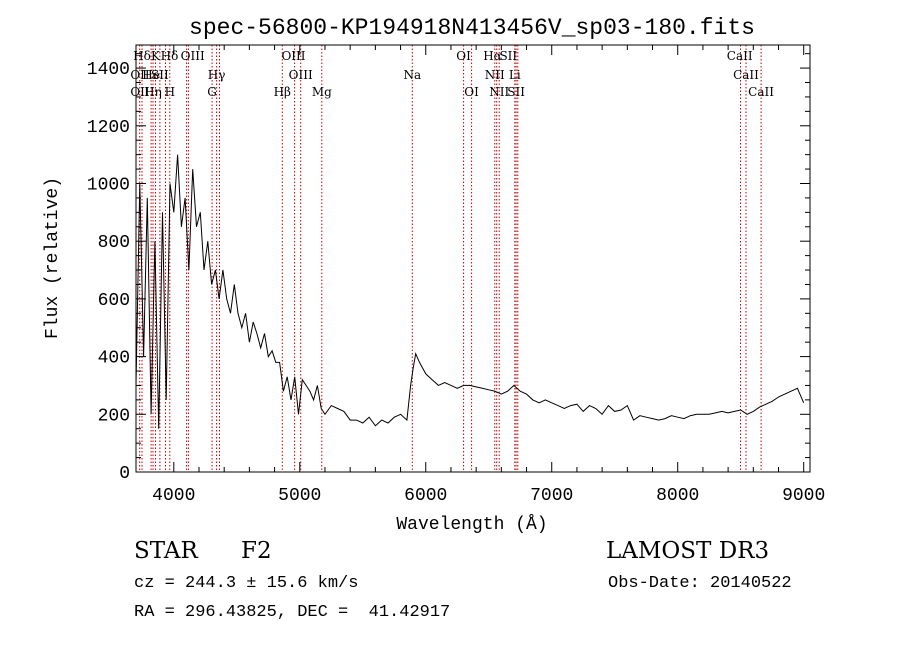 The width and height of the screenshot is (900, 649). Describe the element at coordinates (108, 128) in the screenshot. I see `y-tick-label: 1200` at that location.